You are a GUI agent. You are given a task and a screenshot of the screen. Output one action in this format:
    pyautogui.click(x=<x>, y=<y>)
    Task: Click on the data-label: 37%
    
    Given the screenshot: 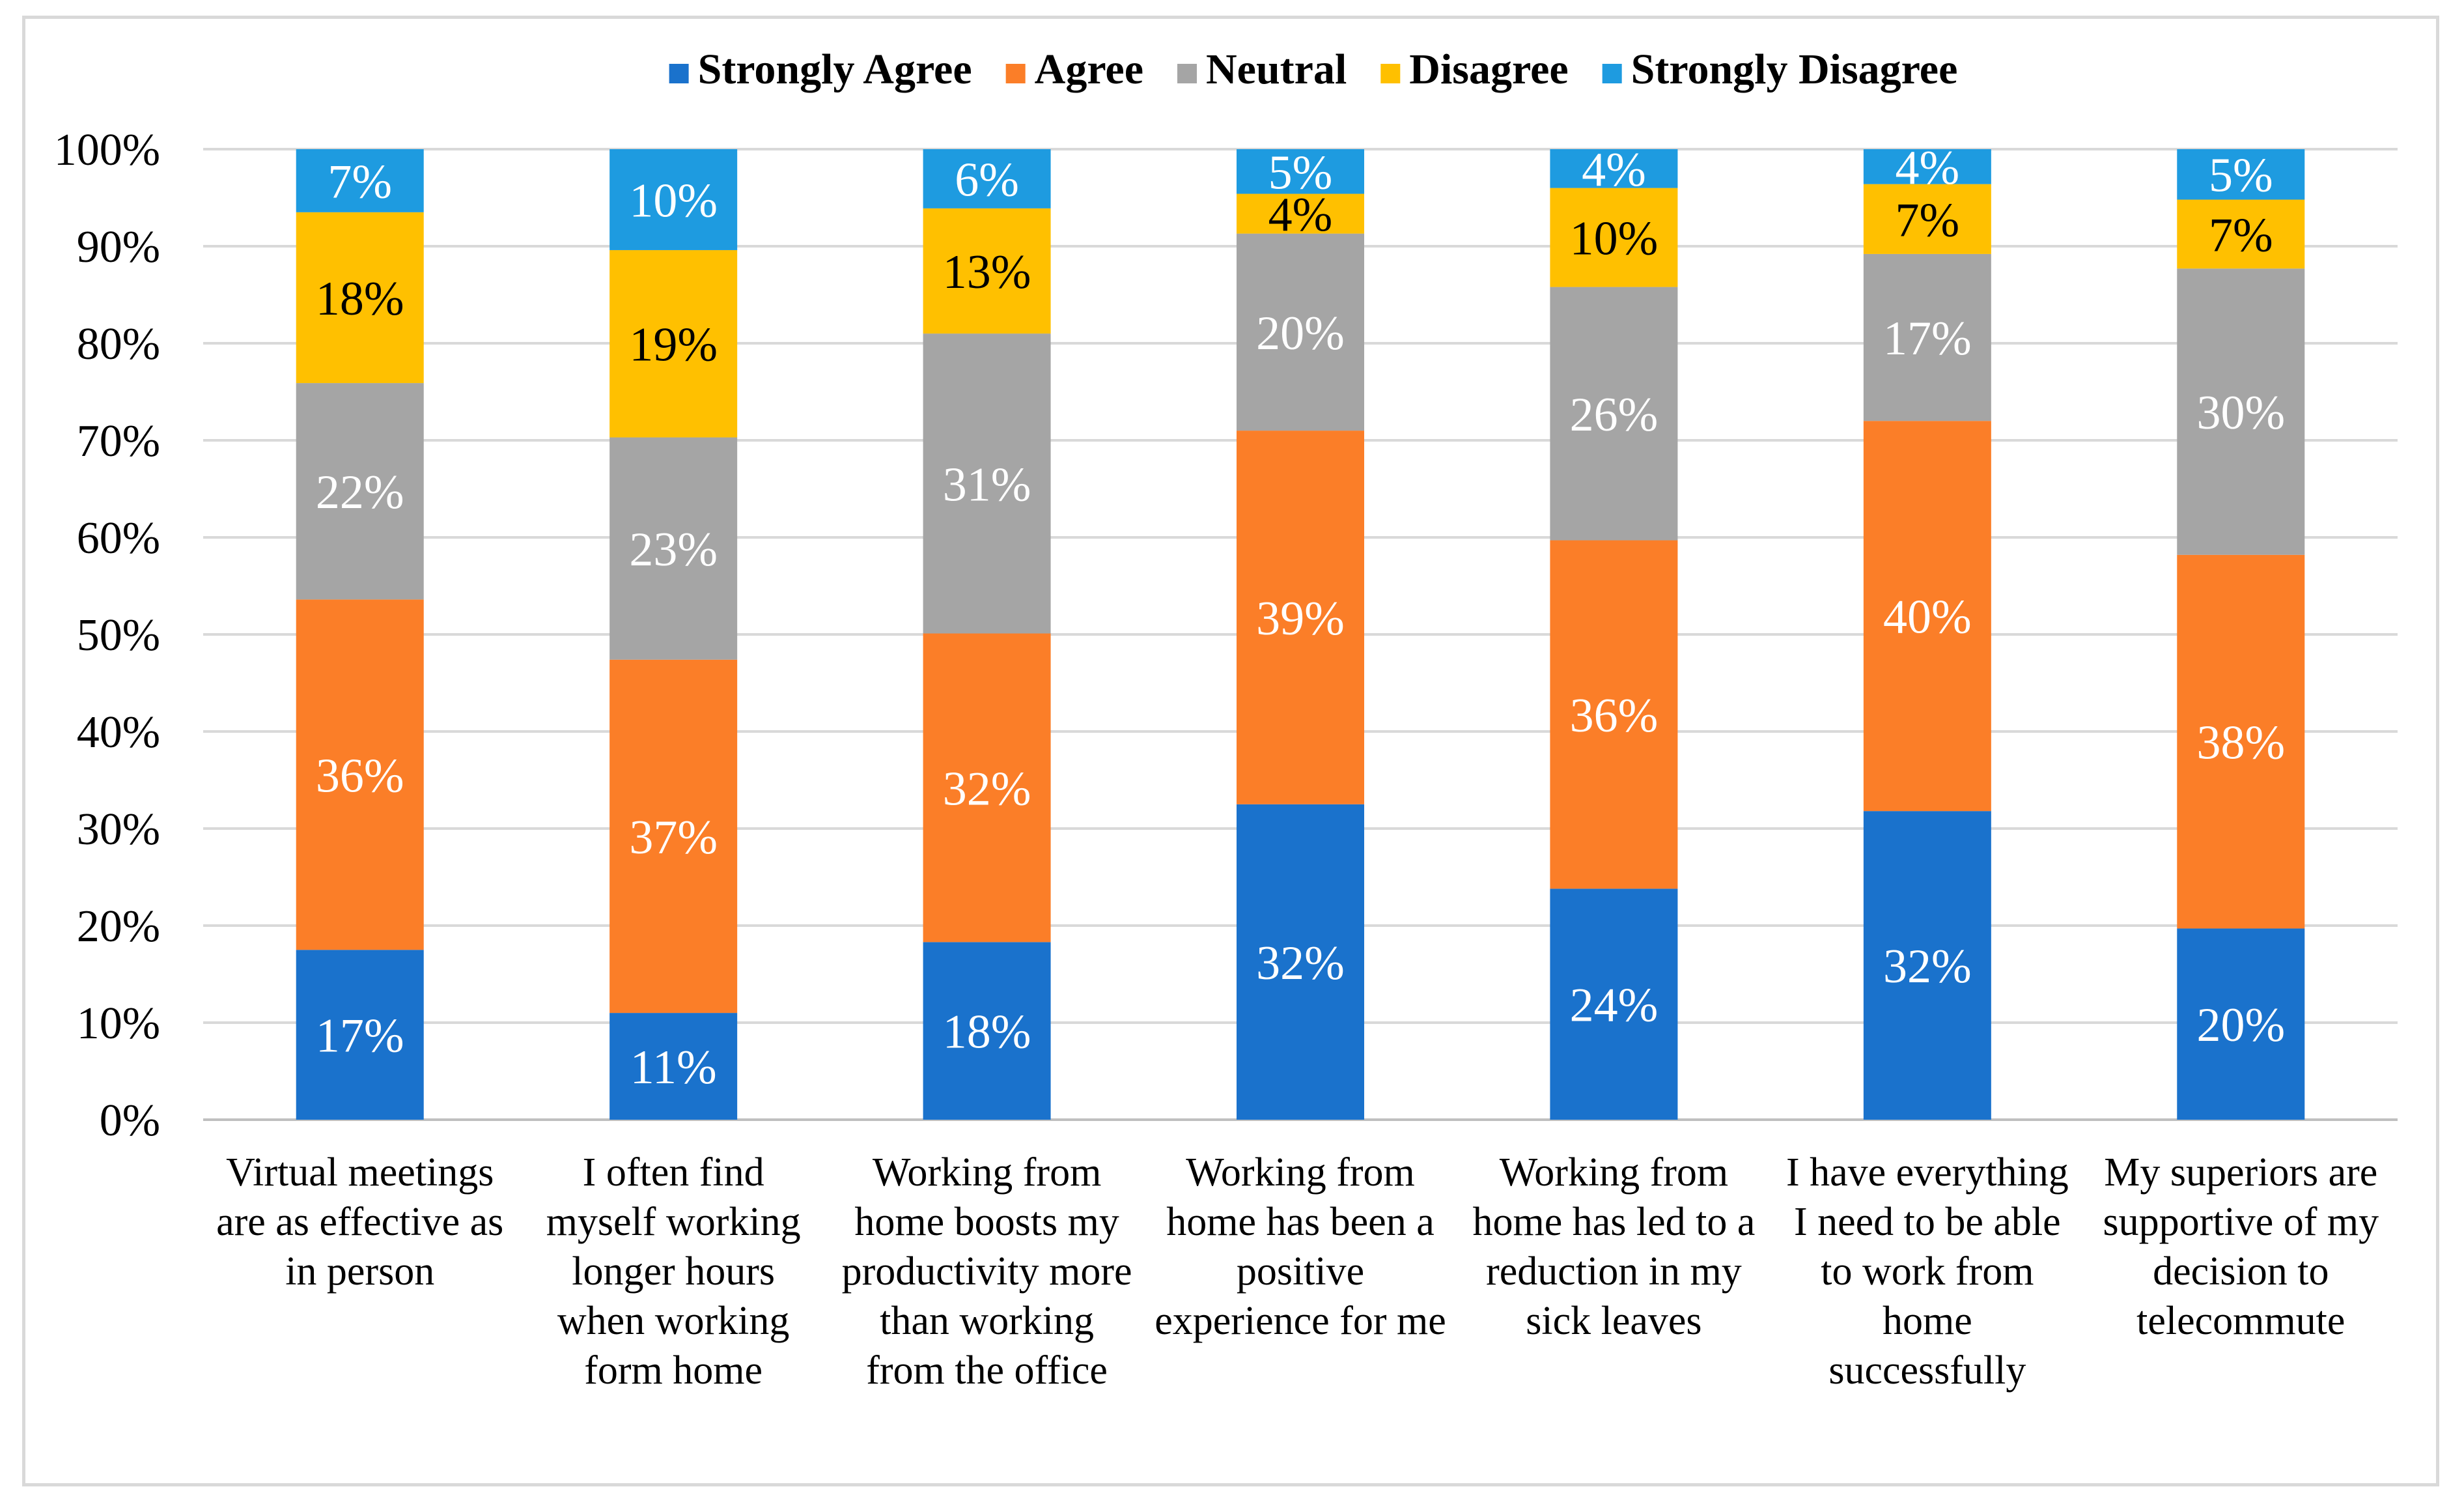 What is the action you would take?
    pyautogui.click(x=674, y=837)
    